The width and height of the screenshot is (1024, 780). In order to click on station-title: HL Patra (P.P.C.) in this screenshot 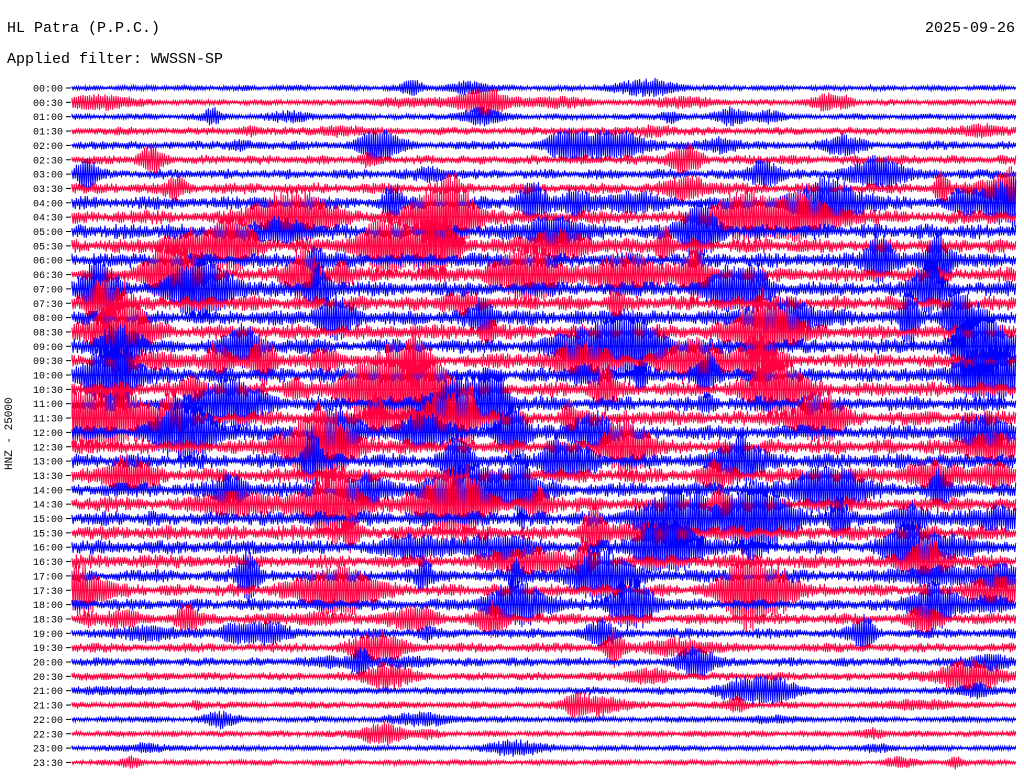, I will do `click(84, 28)`.